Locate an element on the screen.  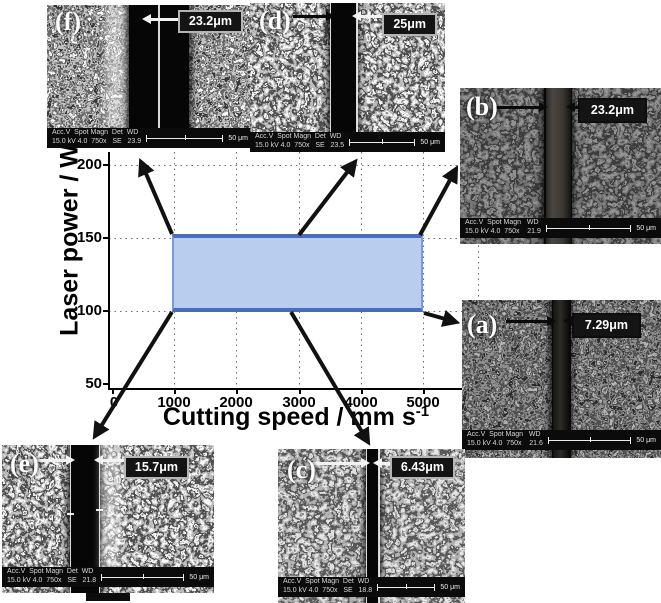
arrow-to-panel-d is located at coordinates (327, 197).